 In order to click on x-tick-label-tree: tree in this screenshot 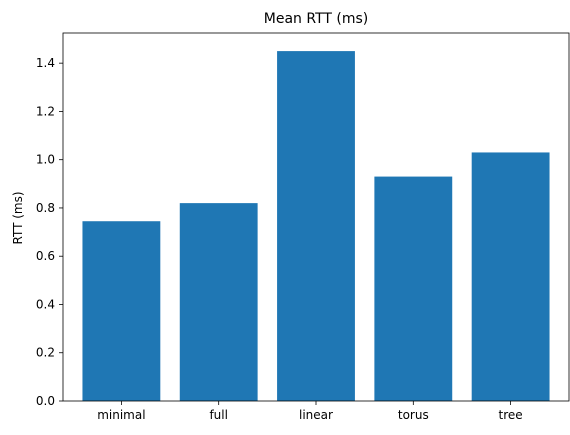, I will do `click(511, 415)`.